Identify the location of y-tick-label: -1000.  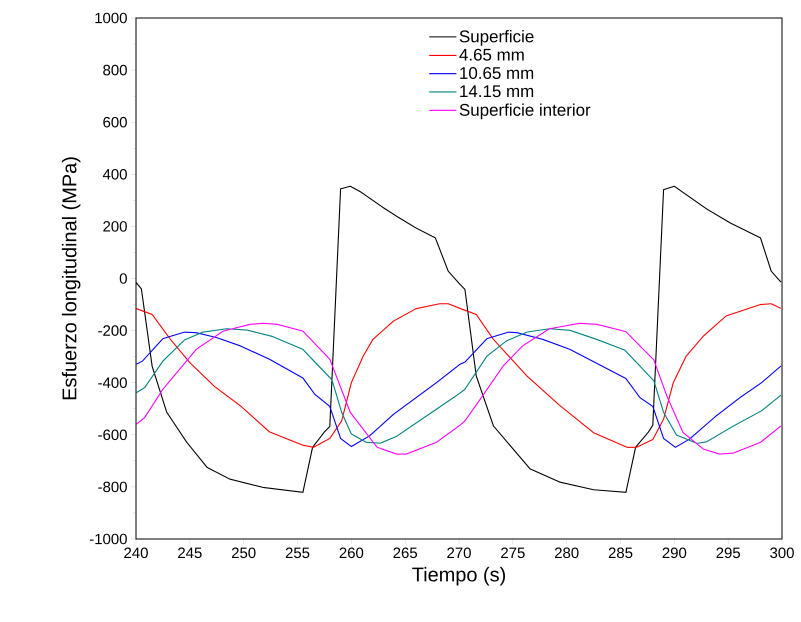
(108, 539).